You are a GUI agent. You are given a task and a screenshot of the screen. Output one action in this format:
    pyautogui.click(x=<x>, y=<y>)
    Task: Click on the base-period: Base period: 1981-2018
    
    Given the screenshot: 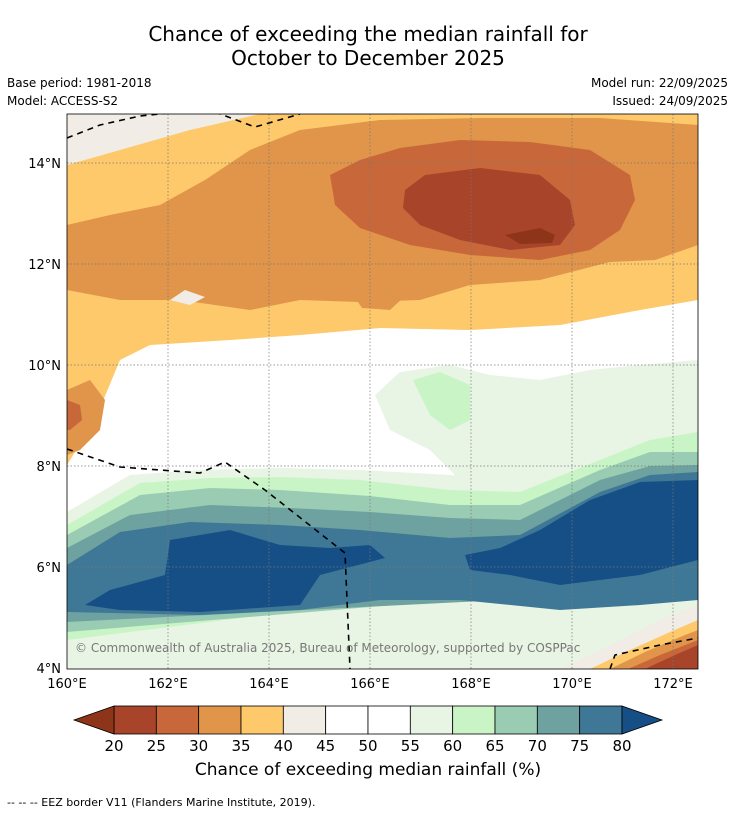 What is the action you would take?
    pyautogui.click(x=79, y=83)
    